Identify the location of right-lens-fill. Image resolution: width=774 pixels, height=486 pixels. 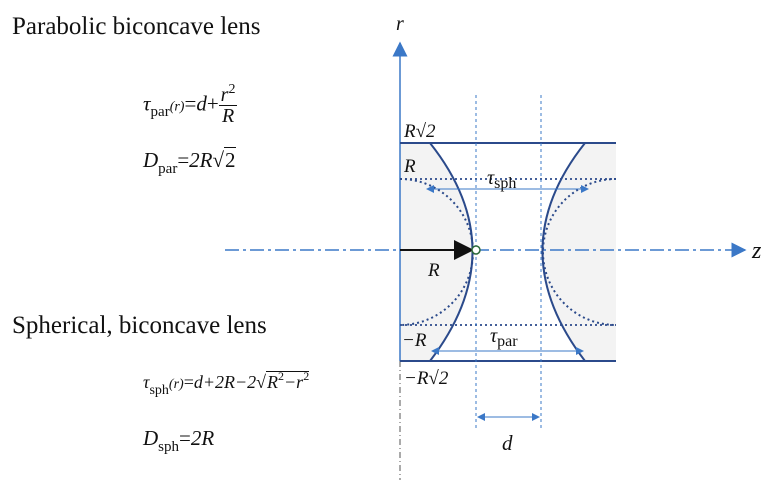
(579, 252).